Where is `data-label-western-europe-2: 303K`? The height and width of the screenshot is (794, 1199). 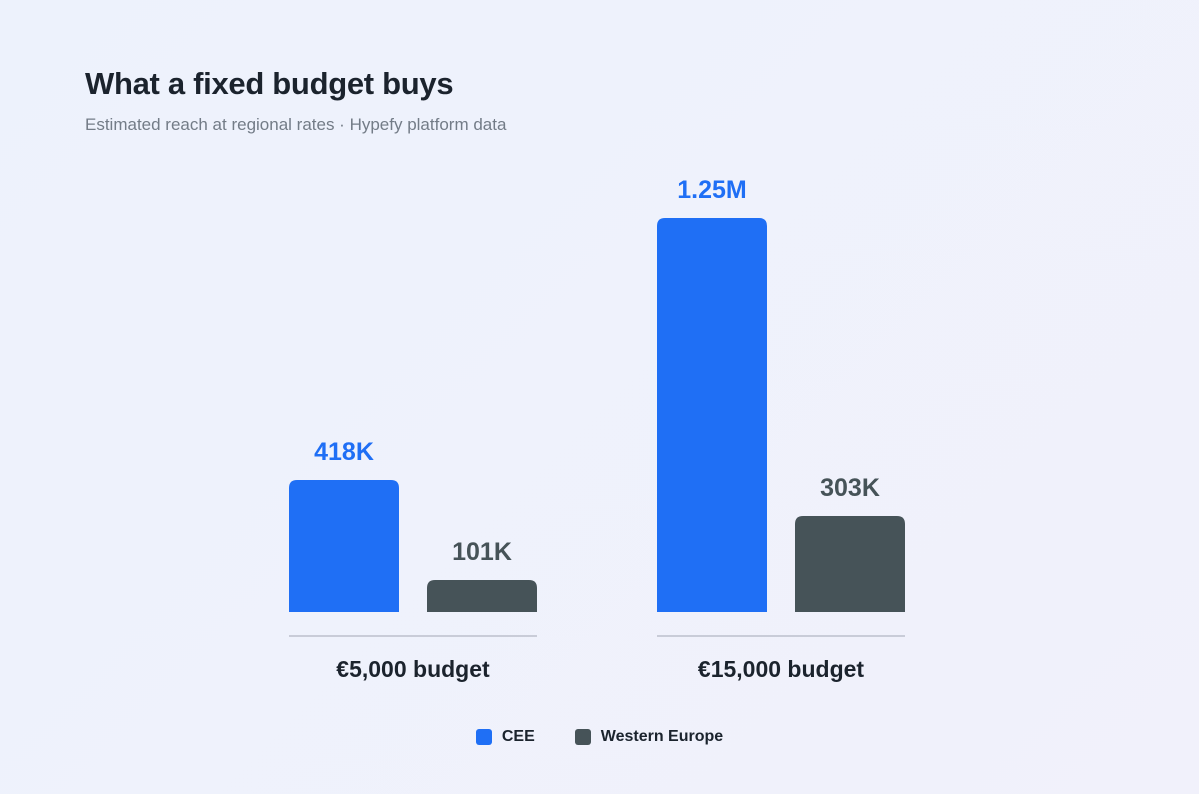 data-label-western-europe-2: 303K is located at coordinates (850, 488).